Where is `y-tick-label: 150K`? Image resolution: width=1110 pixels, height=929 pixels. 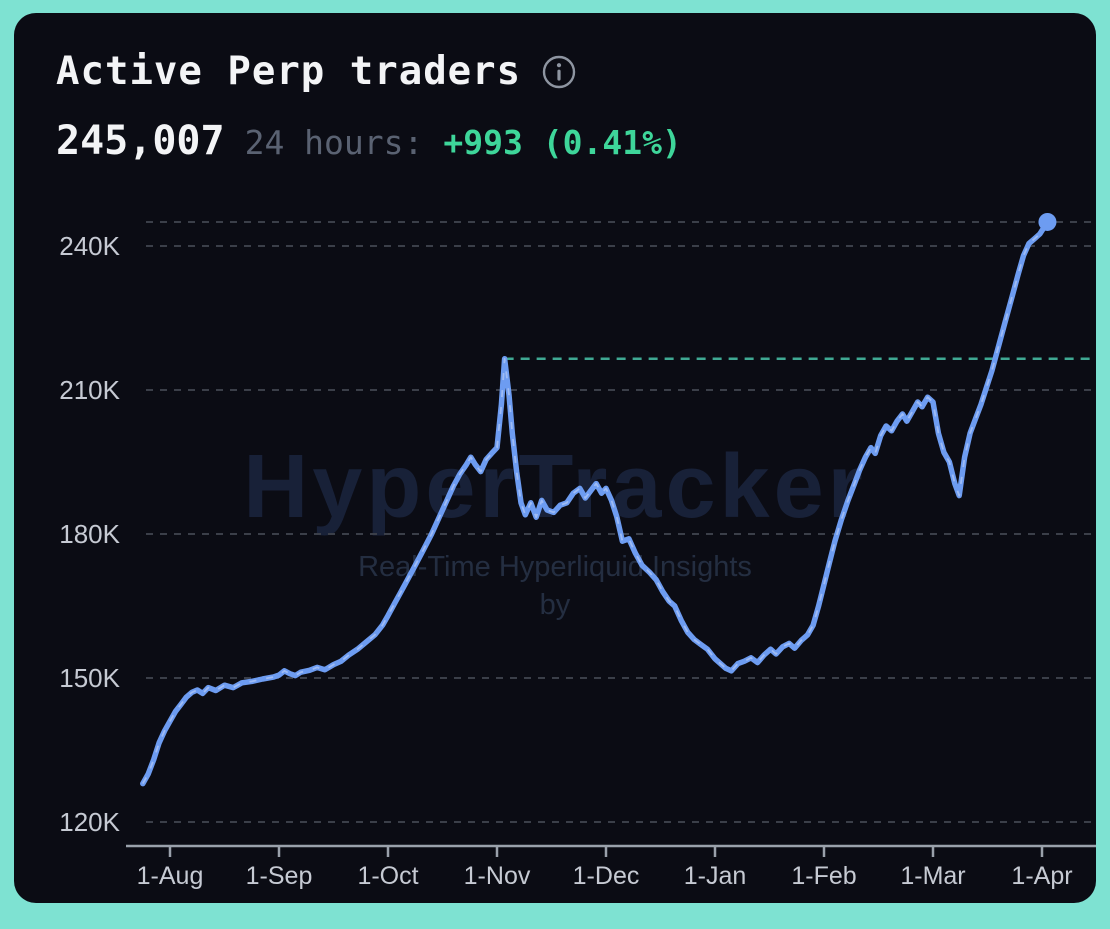
y-tick-label: 150K is located at coordinates (89, 678).